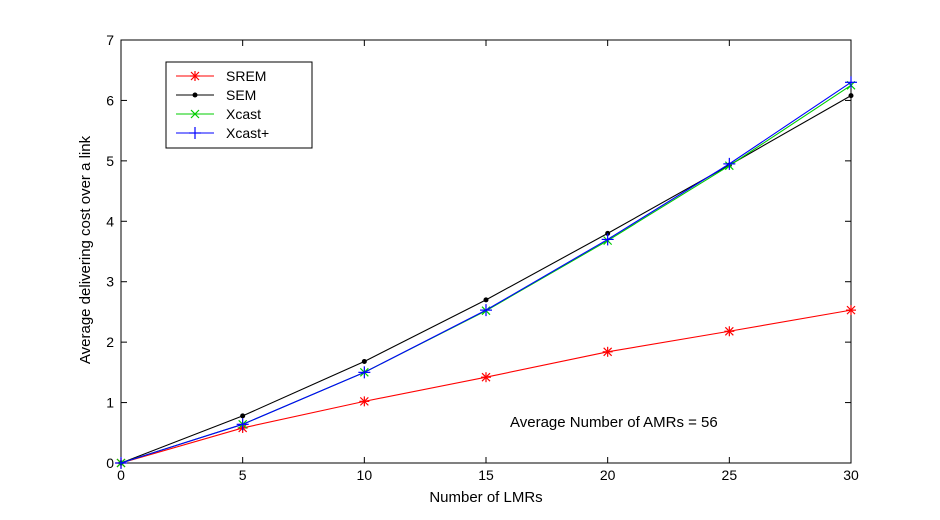  I want to click on legend: SREM SEM Xcast Xcast+, so click(239, 105).